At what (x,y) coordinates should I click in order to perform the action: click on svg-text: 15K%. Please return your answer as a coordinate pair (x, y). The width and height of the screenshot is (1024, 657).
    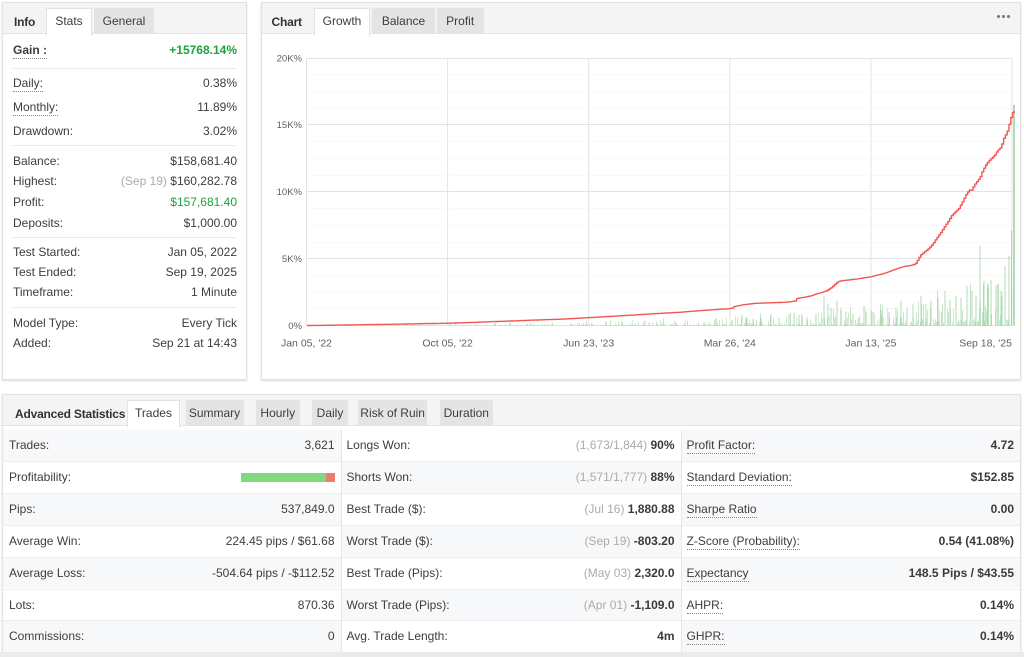
    Looking at the image, I should click on (290, 125).